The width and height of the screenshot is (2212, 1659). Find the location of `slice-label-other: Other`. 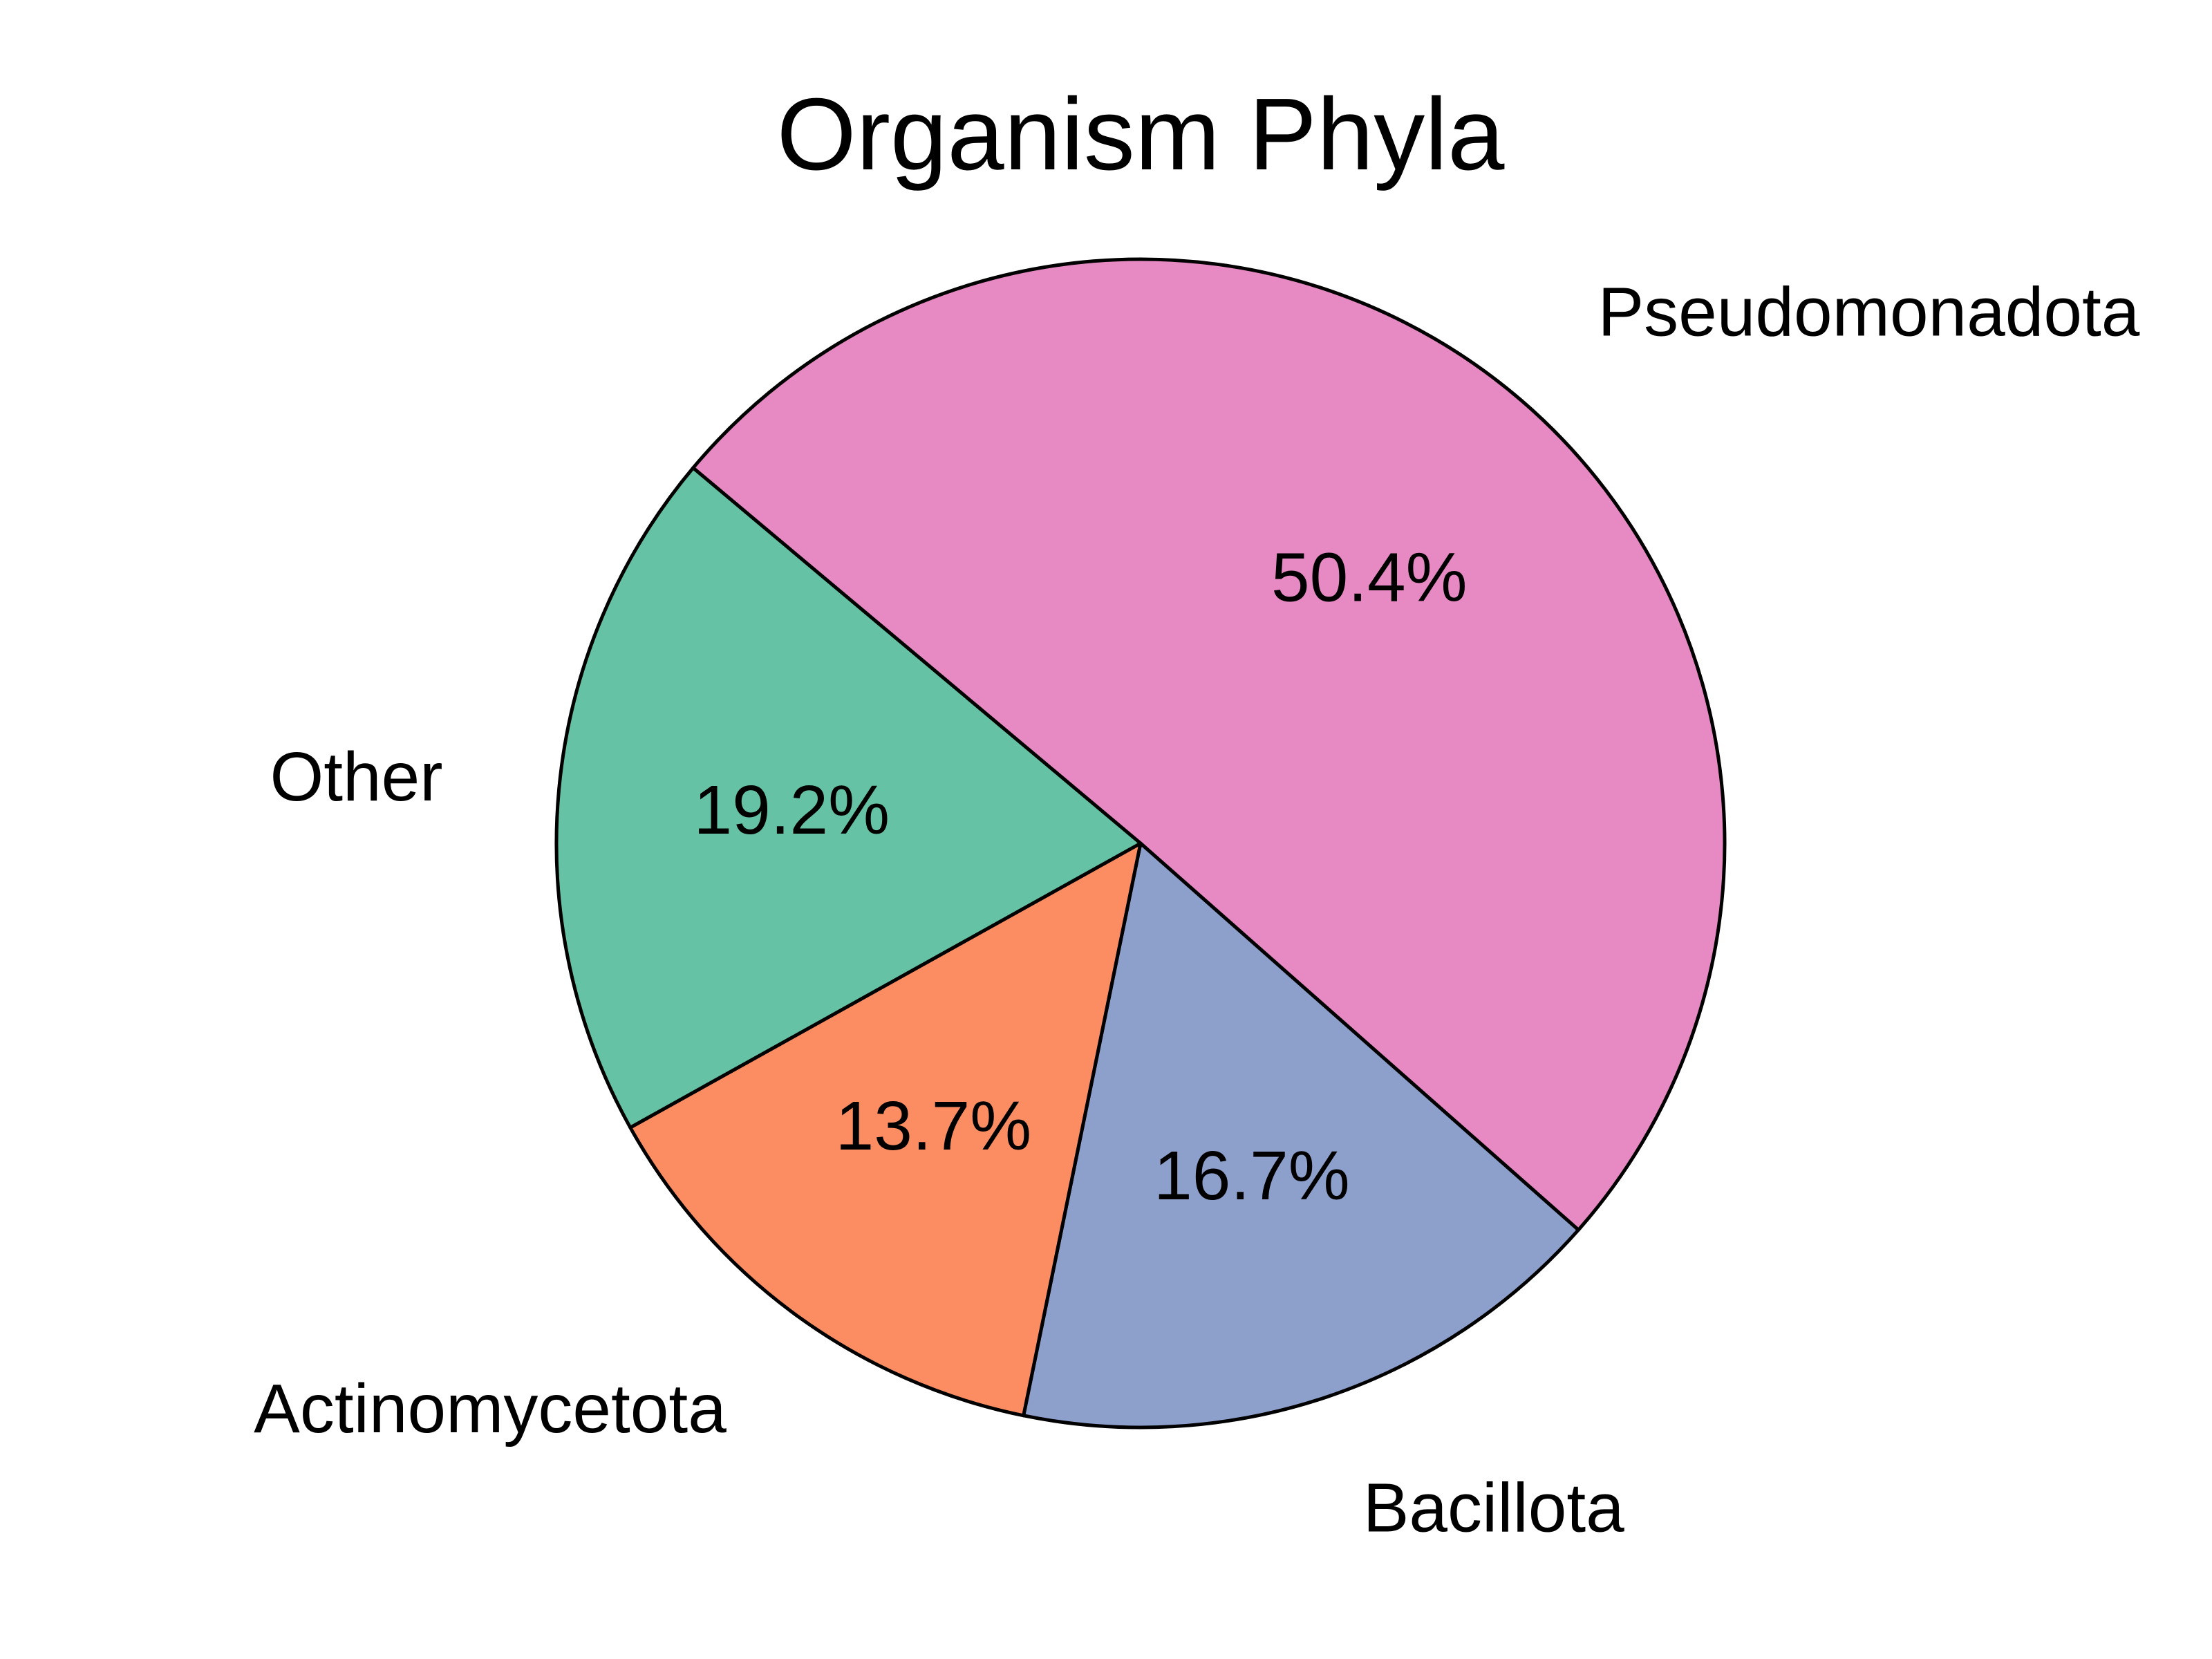

slice-label-other: Other is located at coordinates (356, 777).